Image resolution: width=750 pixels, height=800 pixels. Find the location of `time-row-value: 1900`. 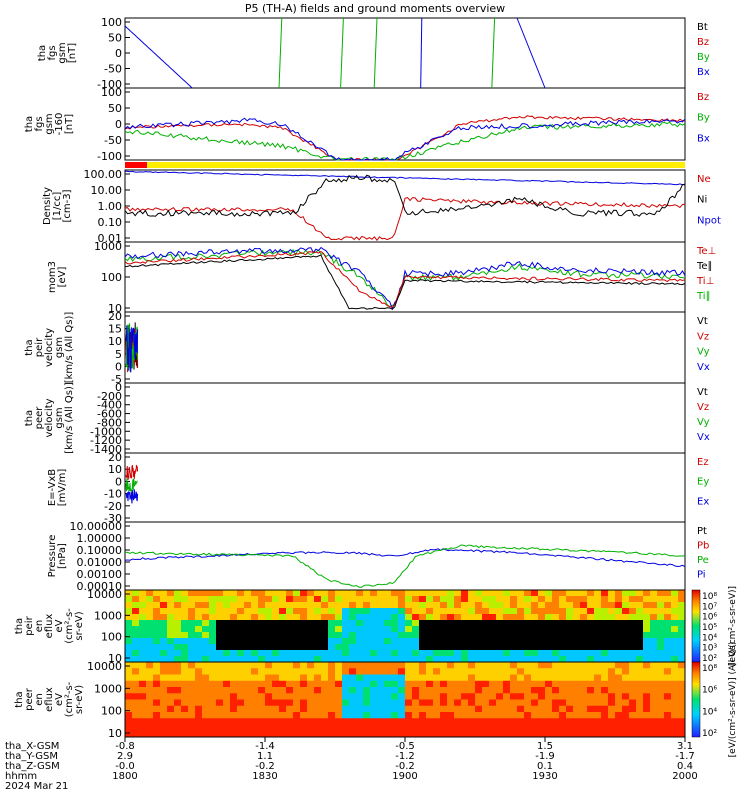

time-row-value: 1900 is located at coordinates (404, 776).